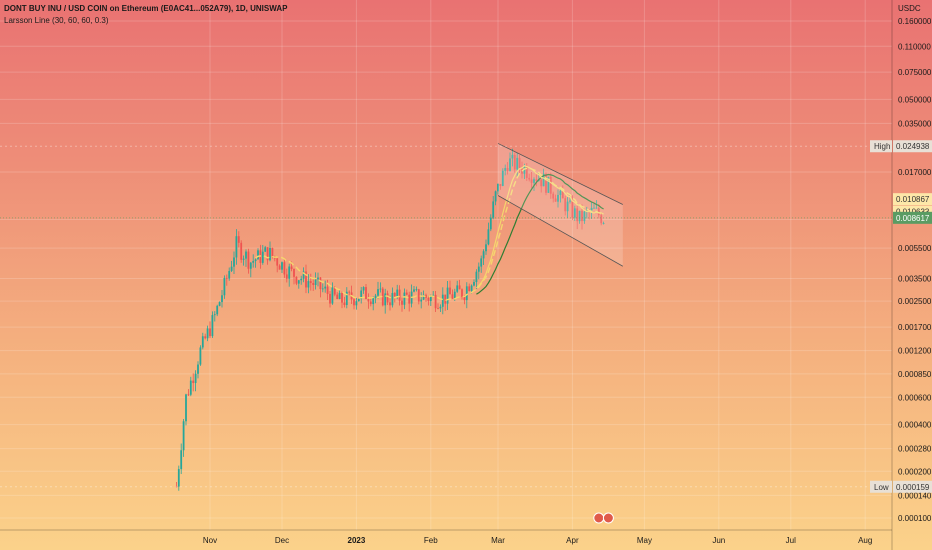 The width and height of the screenshot is (932, 550). What do you see at coordinates (915, 397) in the screenshot?
I see `y-tick-label: 0.000600` at bounding box center [915, 397].